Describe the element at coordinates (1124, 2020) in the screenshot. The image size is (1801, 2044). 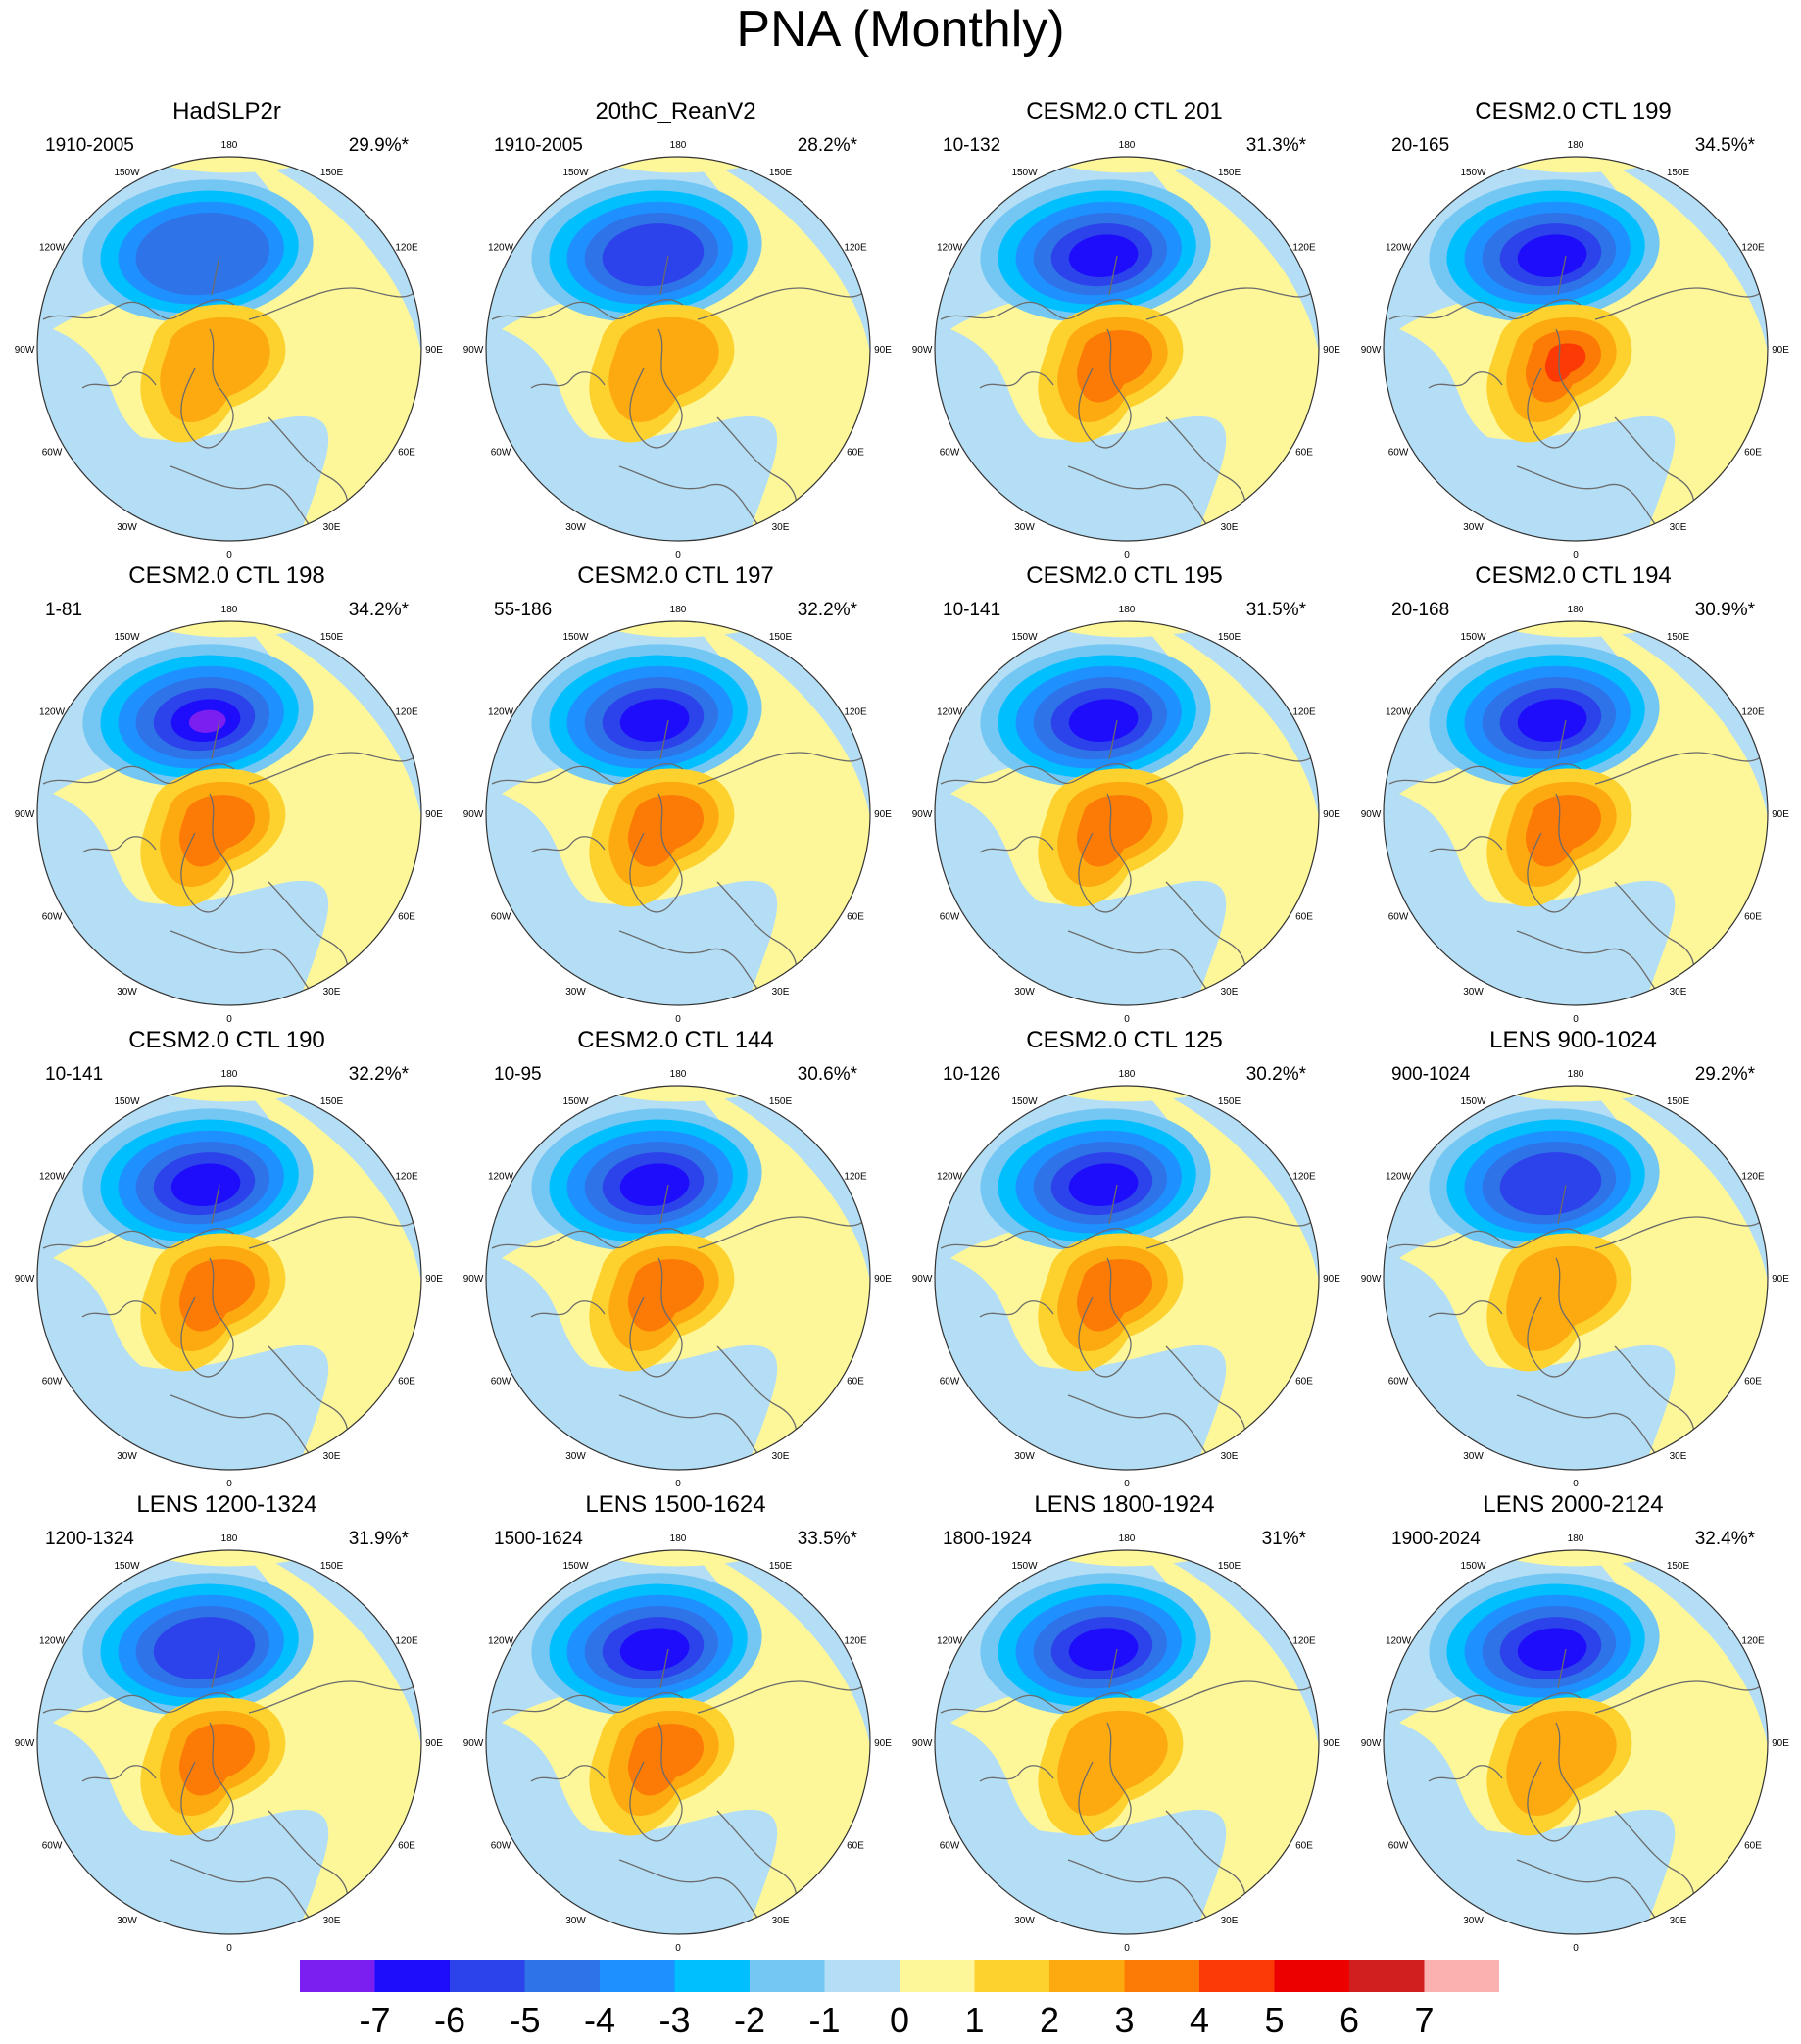
I see `colorbar-tick-label: 3` at that location.